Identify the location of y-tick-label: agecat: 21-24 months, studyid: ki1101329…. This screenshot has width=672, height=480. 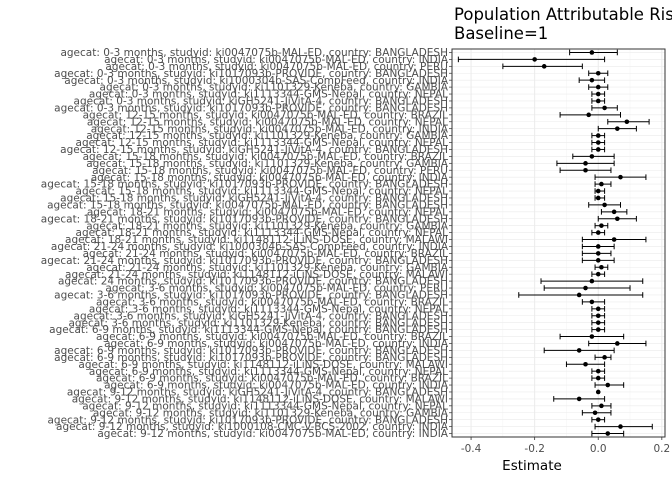
(267, 268).